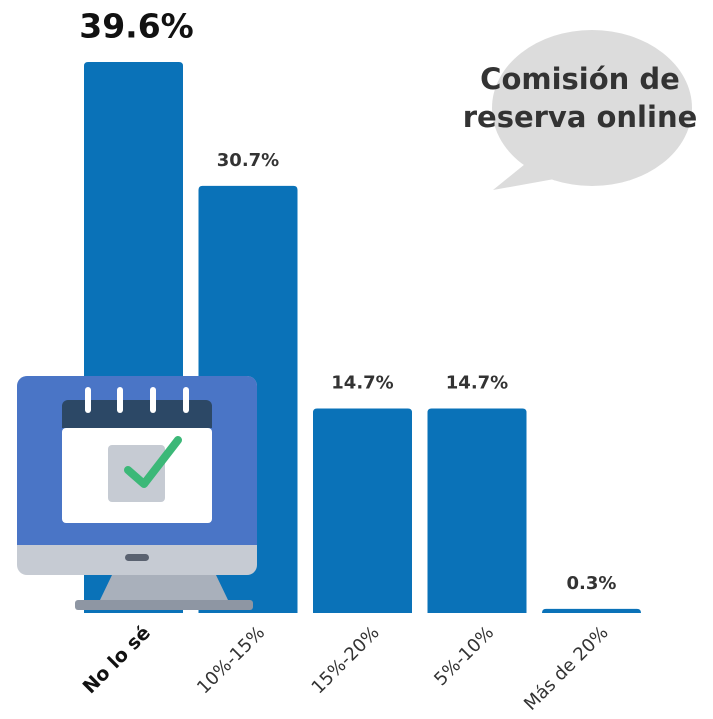  I want to click on x-tick-label: 15%-20%, so click(346, 660).